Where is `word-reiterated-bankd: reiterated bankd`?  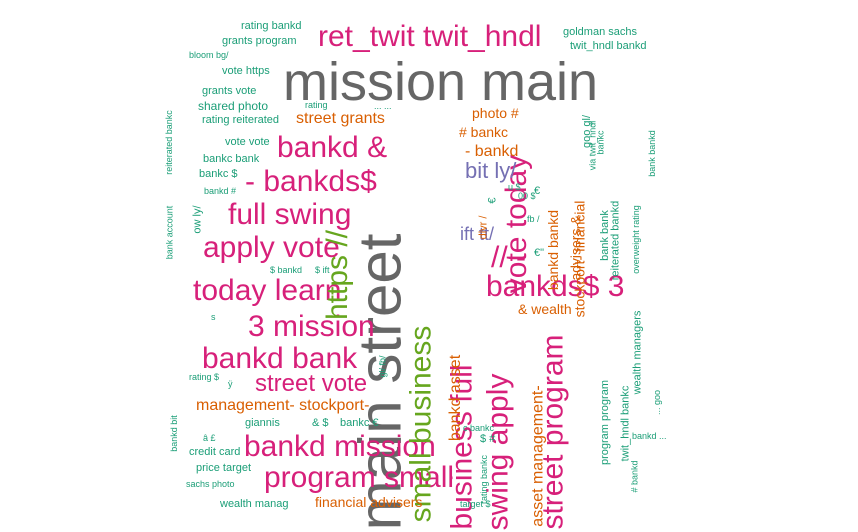 word-reiterated-bankd: reiterated bankd is located at coordinates (614, 240).